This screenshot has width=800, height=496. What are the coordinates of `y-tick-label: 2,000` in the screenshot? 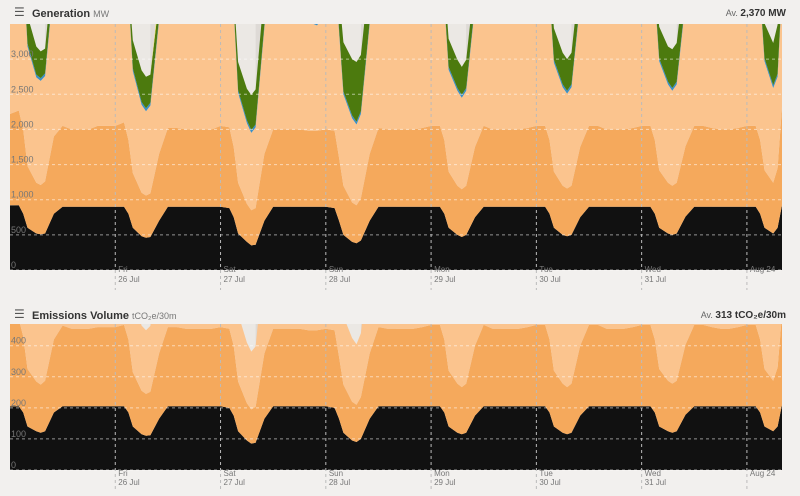 It's located at (22, 124).